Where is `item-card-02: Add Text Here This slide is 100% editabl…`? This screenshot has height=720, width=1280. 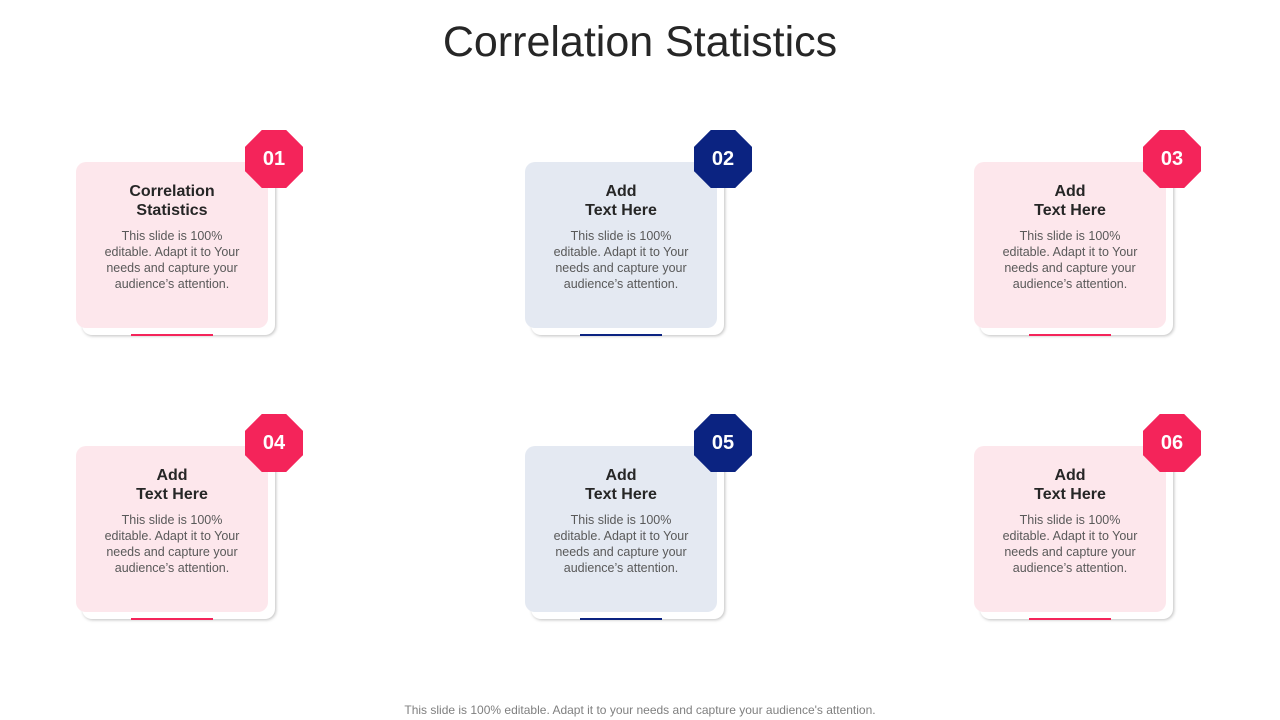
item-card-02: Add Text Here This slide is 100% editabl… is located at coordinates (640, 251).